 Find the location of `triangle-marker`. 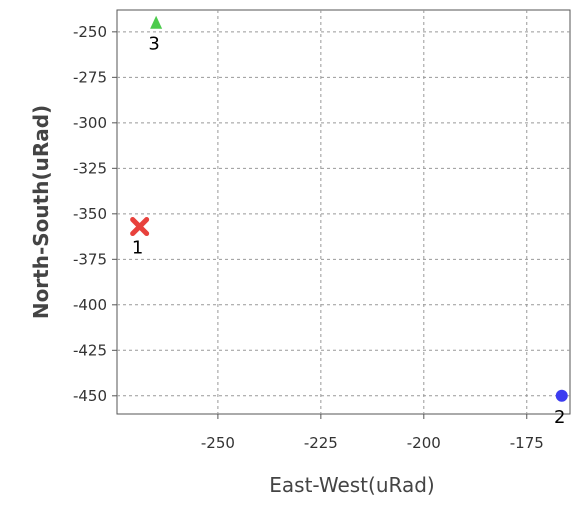

triangle-marker is located at coordinates (156, 22).